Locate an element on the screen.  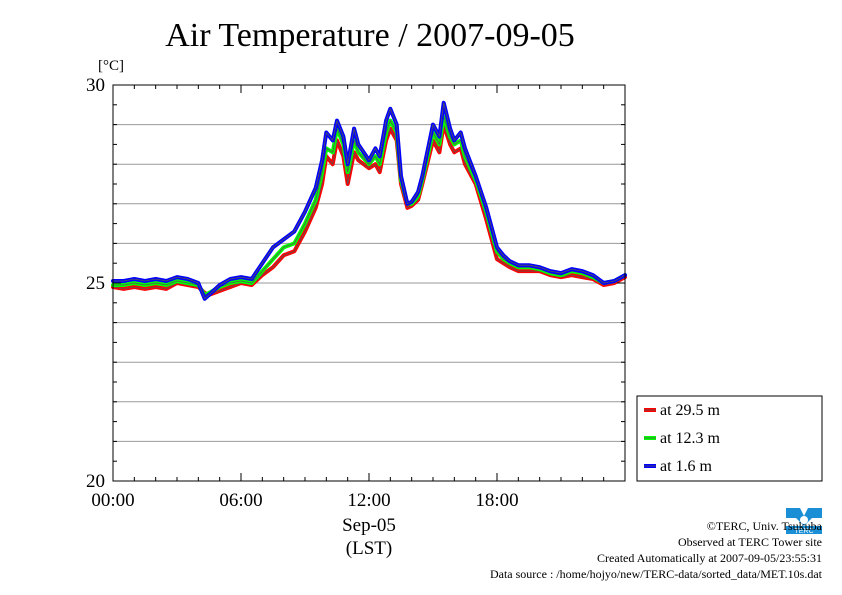
legend: at 29.5 m at 12.3 m at 1.6 m is located at coordinates (729, 438).